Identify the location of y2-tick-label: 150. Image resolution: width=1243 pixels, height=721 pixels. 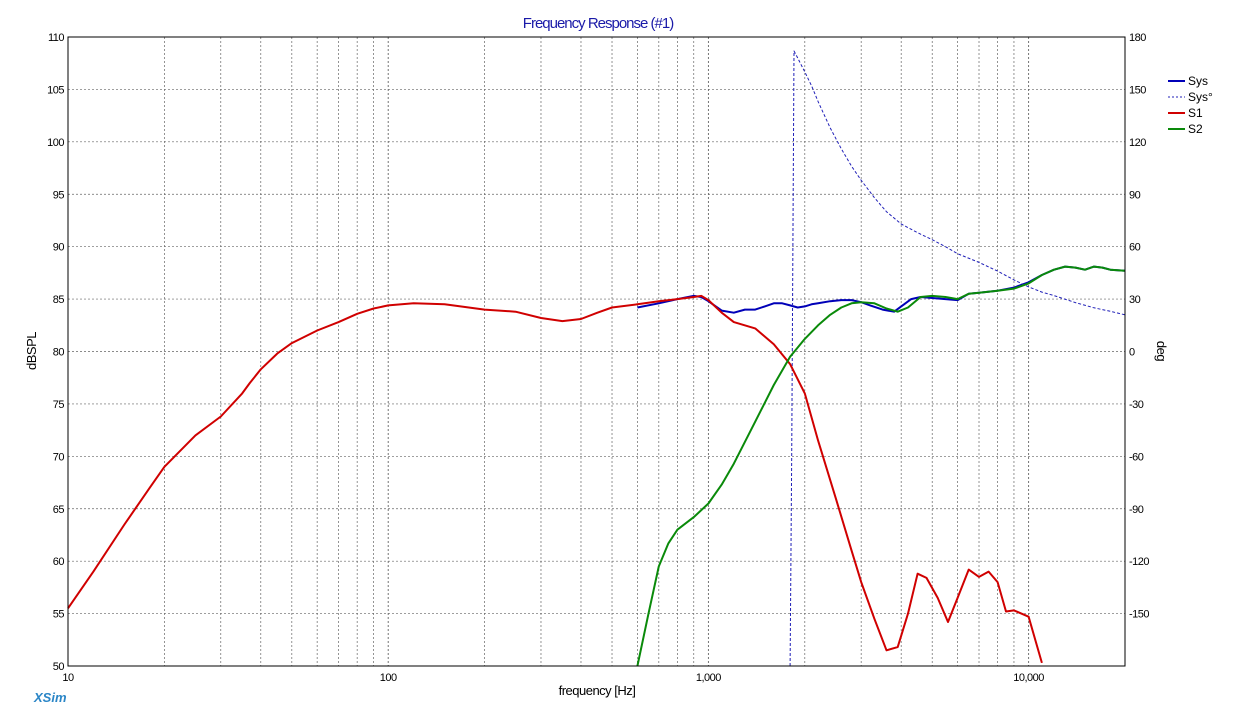
(1137, 90).